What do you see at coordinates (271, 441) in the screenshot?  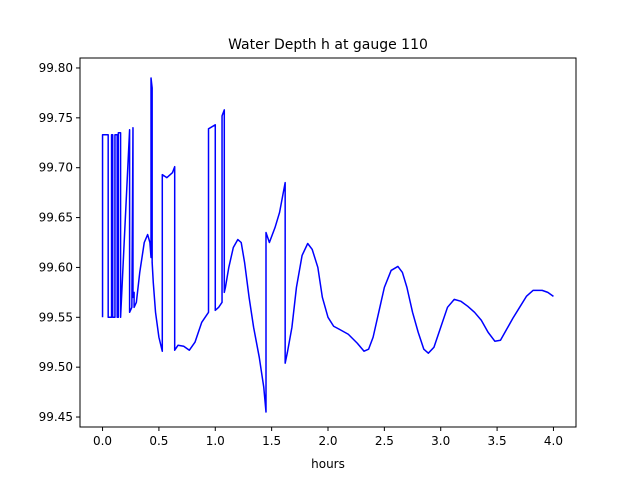 I see `x-tick-label: 1.5` at bounding box center [271, 441].